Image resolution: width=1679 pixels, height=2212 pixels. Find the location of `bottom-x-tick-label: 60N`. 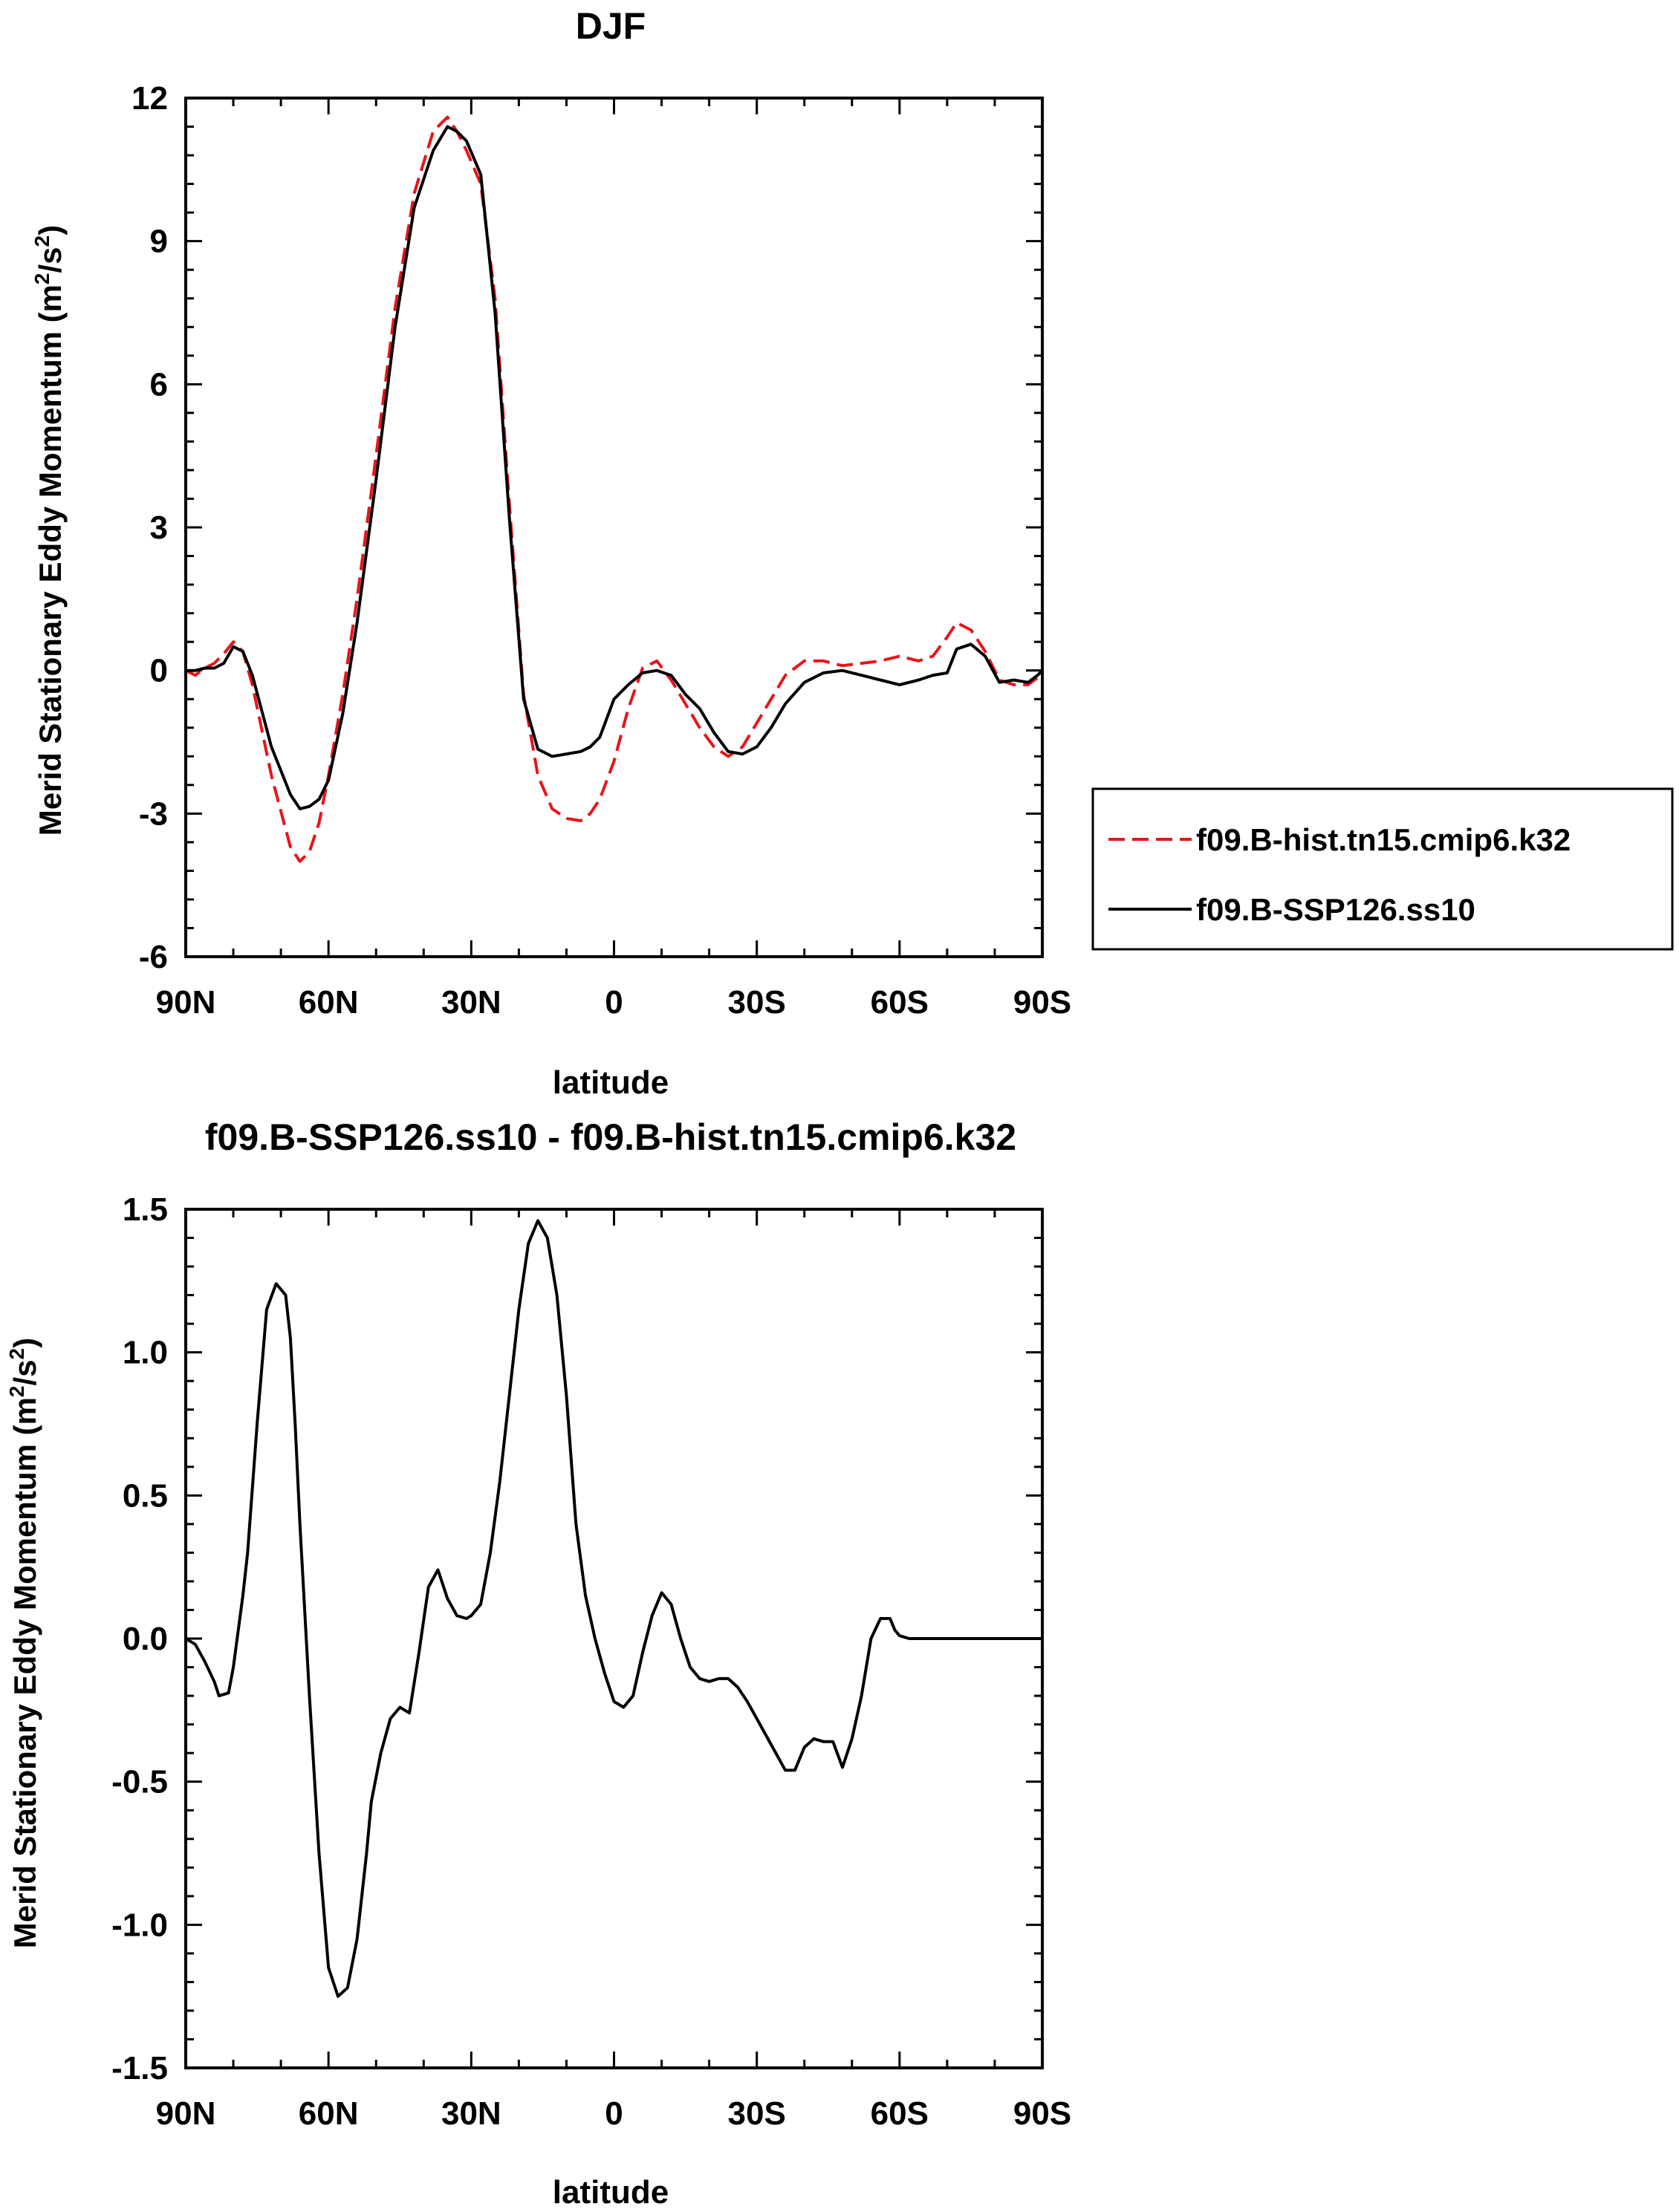

bottom-x-tick-label: 60N is located at coordinates (329, 2113).